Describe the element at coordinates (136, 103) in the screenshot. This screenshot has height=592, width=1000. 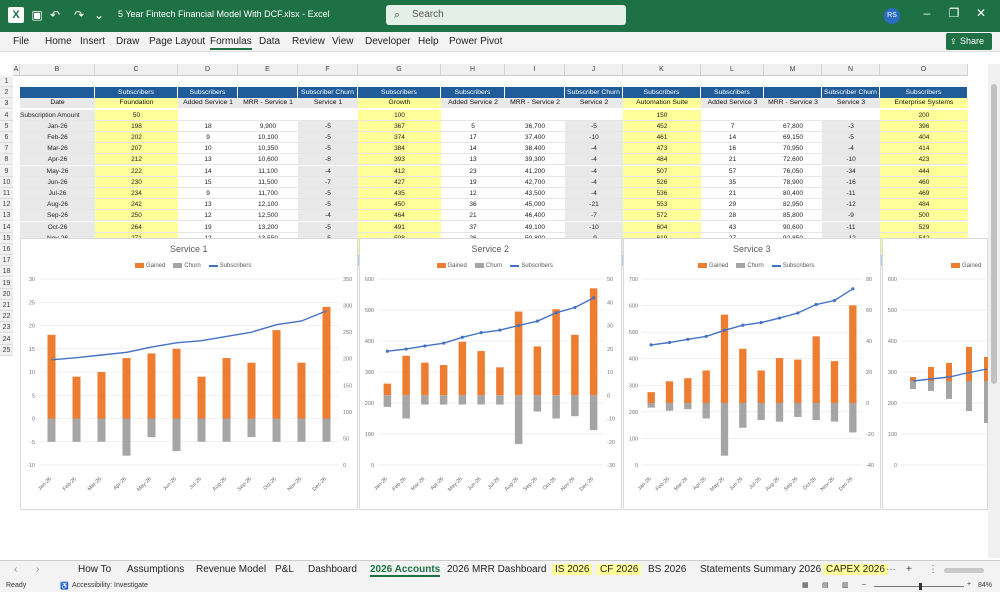
I see `header-sub-cell: Foundation` at that location.